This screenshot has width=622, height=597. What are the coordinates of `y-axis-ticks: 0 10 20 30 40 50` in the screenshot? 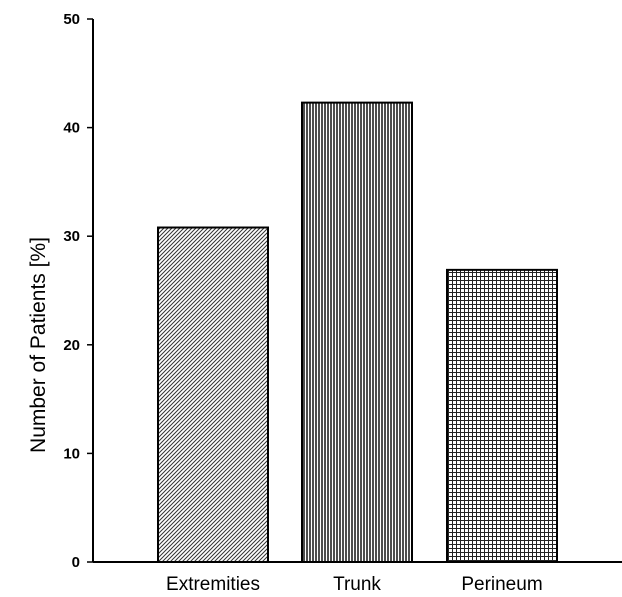 It's located at (78, 291).